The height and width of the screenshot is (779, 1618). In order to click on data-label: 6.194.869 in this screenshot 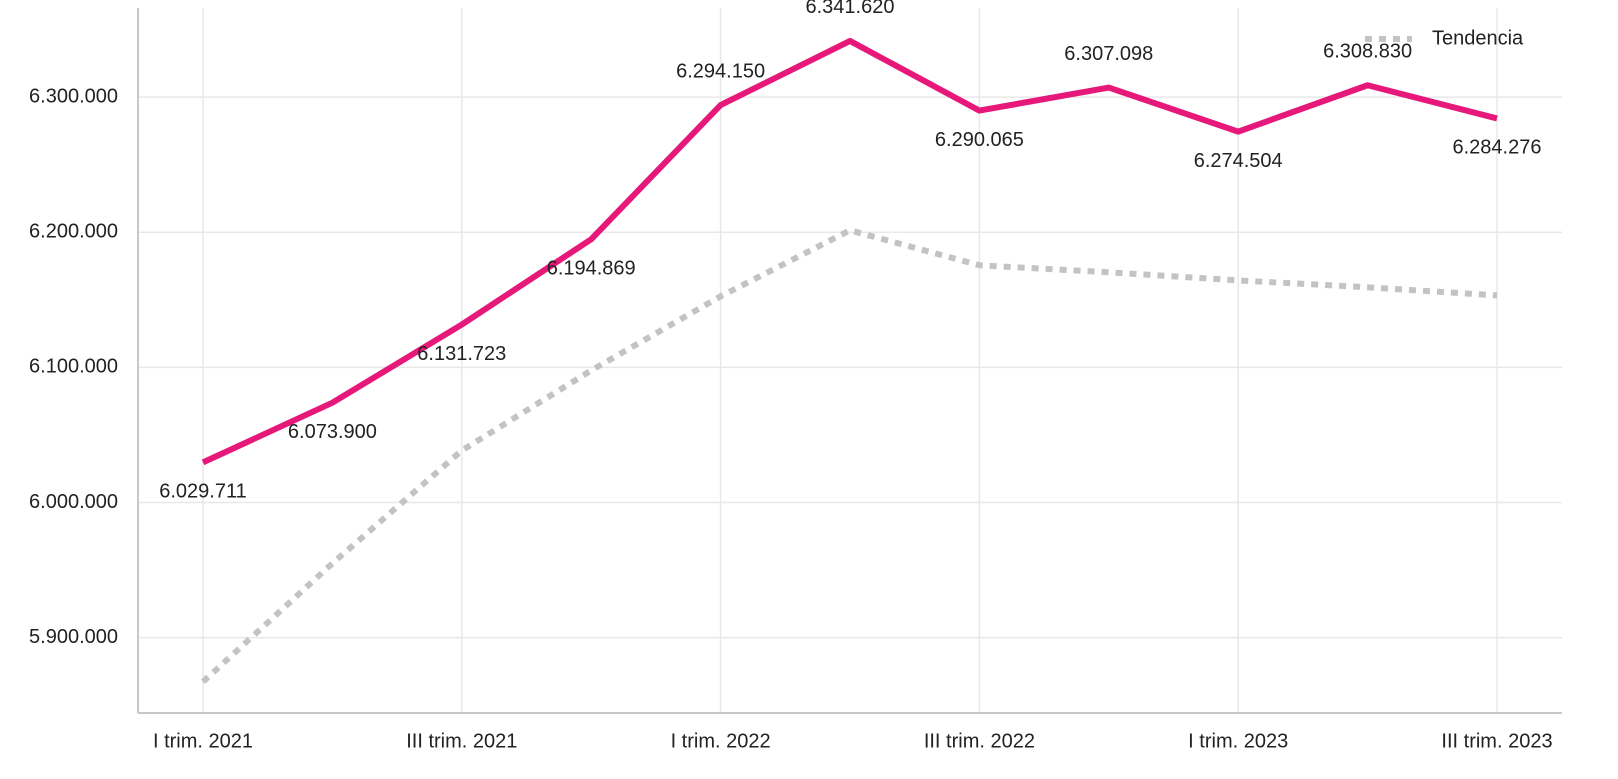, I will do `click(591, 269)`.